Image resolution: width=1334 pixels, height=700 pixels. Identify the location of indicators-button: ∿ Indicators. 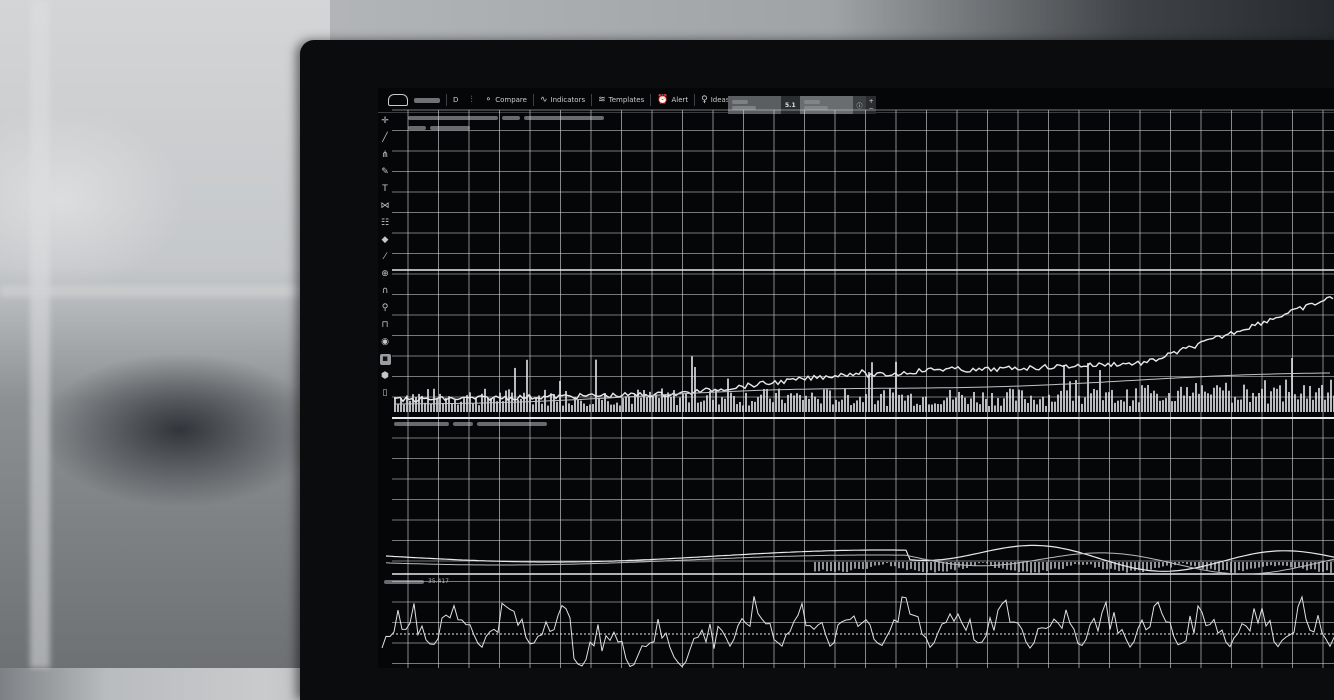
(562, 100).